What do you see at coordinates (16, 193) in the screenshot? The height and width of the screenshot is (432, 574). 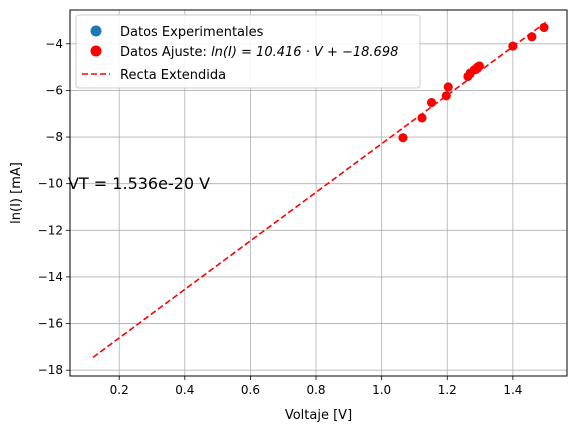 I see `y-axis-label: ln(I) [mA]` at bounding box center [16, 193].